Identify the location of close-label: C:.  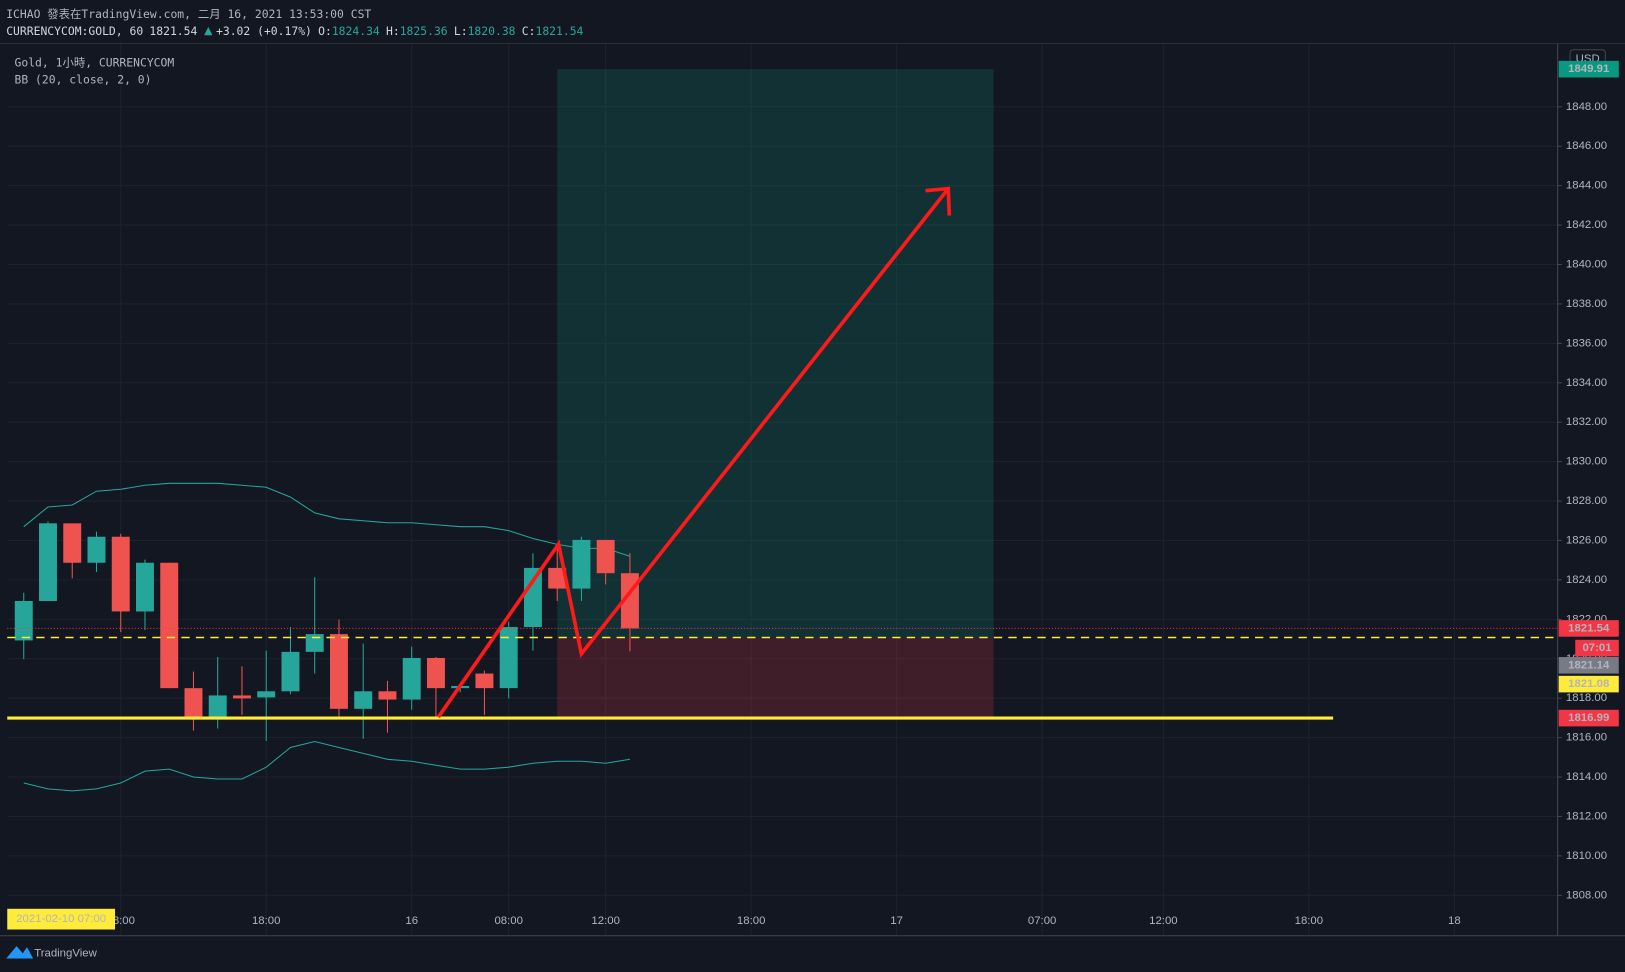
(529, 31).